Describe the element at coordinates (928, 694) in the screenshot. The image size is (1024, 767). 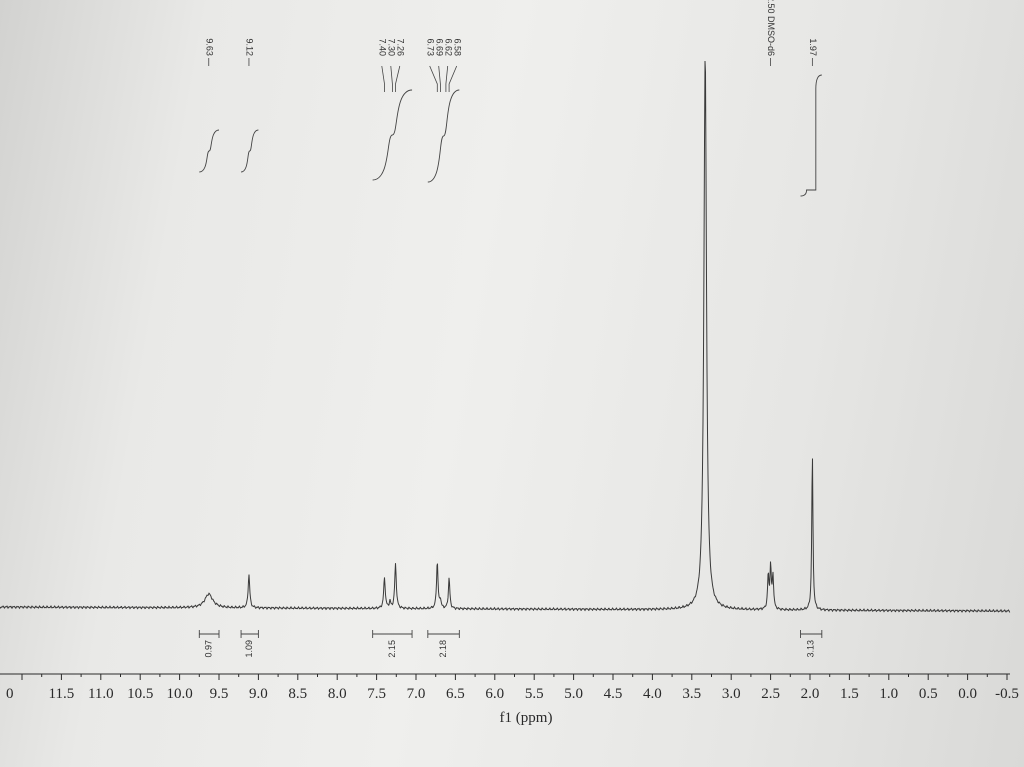
I see `x-tick-label: 0.5` at that location.